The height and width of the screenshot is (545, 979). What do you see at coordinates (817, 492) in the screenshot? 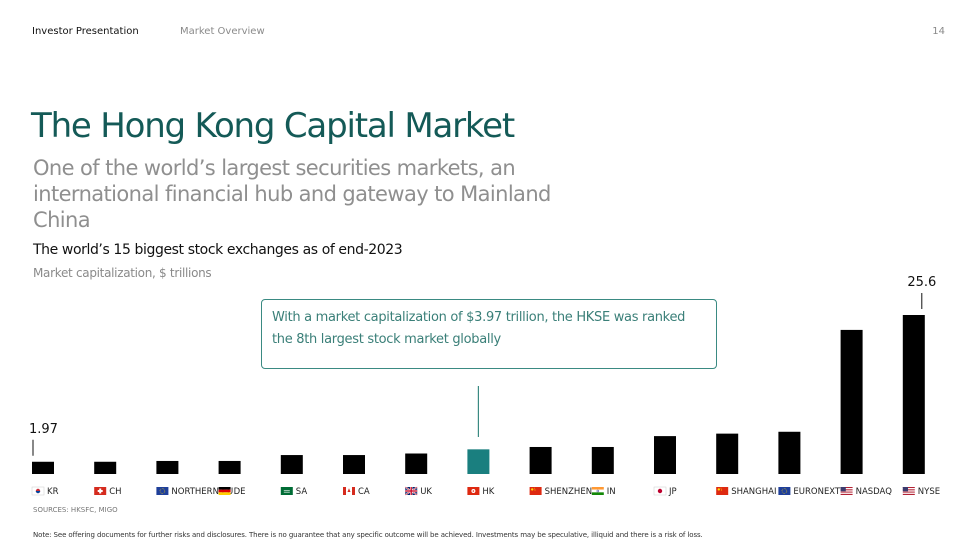
I see `category-label: EURONEXT` at bounding box center [817, 492].